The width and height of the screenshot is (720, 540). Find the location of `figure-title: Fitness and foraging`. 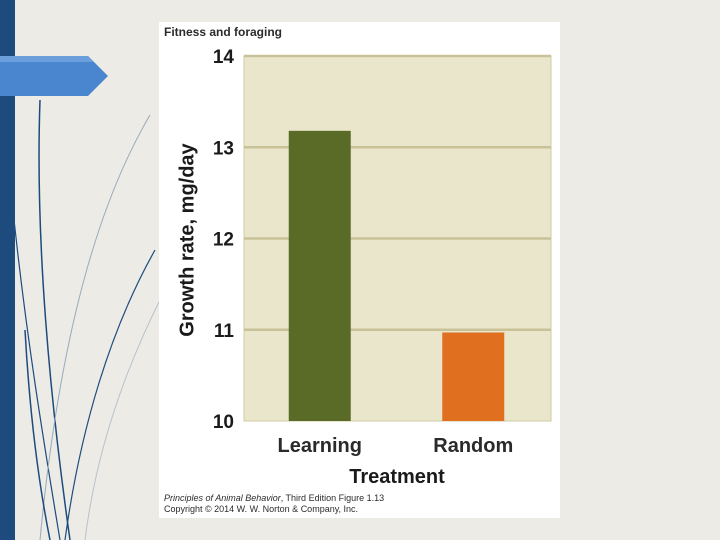

figure-title: Fitness and foraging is located at coordinates (223, 32).